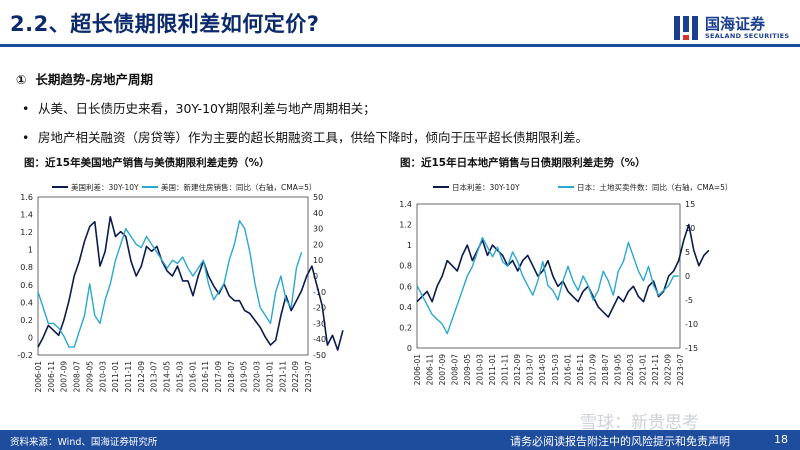  I want to click on watermark: 雪球：新贵思考, so click(639, 423).